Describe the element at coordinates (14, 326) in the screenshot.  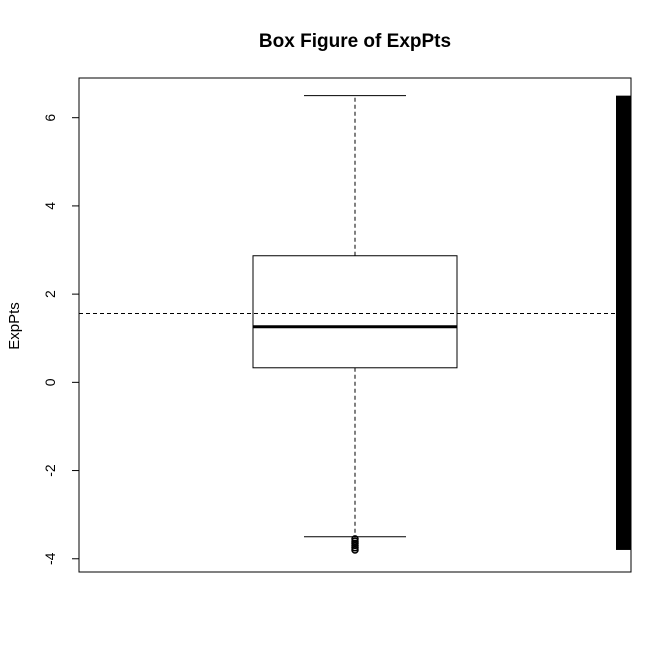
I see `y-axis-label: ExpPts` at that location.